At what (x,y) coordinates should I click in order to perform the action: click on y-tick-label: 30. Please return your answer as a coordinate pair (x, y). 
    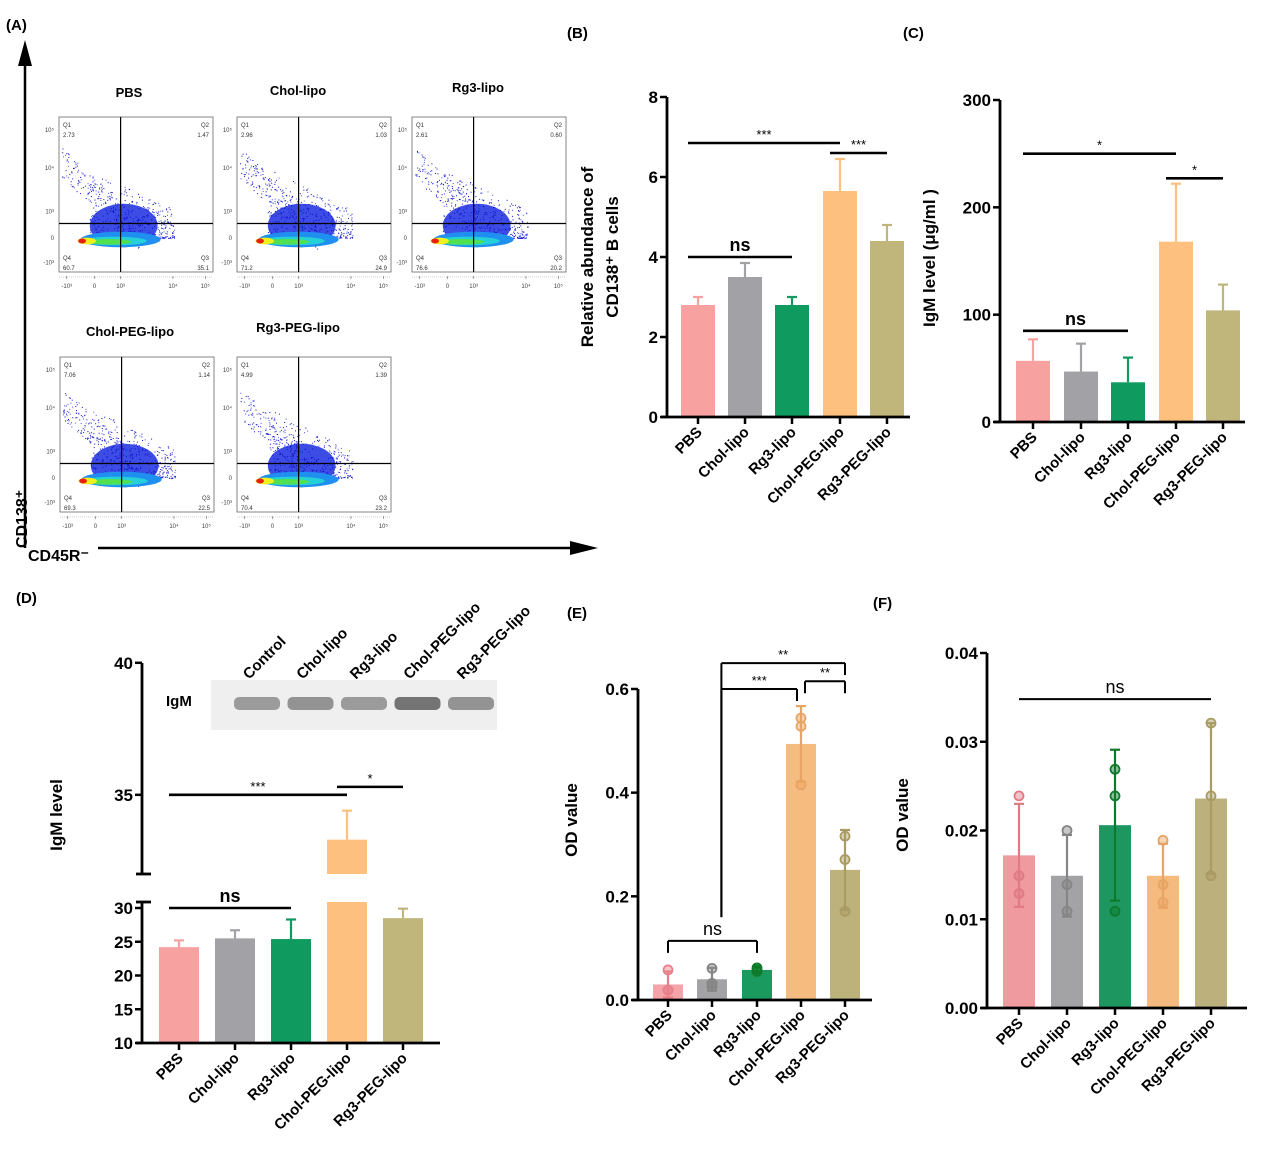
    Looking at the image, I should click on (123, 908).